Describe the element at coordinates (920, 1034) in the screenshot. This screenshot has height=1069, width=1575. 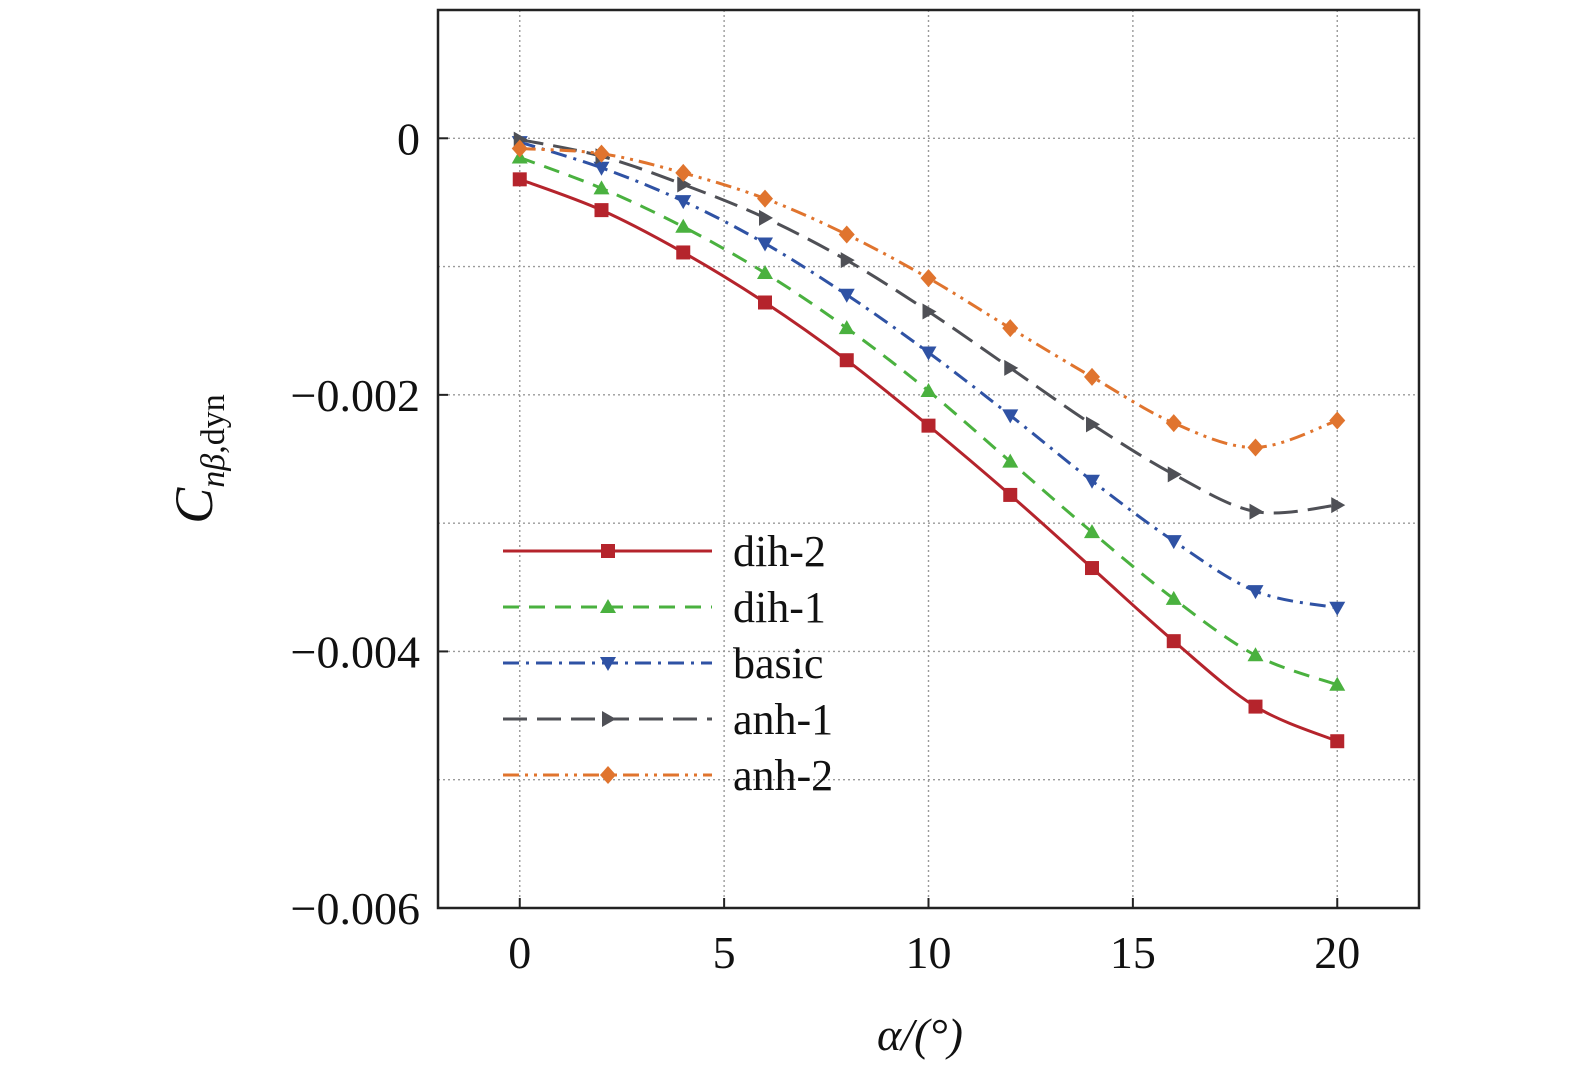
I see `x-axis-label: α/(°)` at that location.